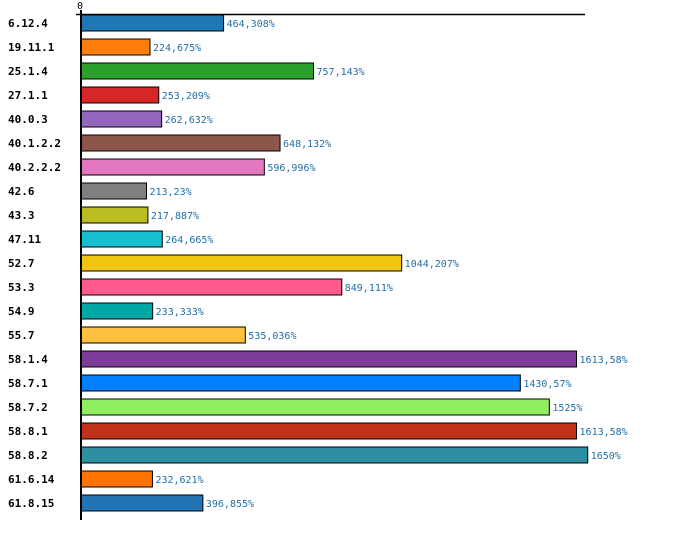 The image size is (700, 549). Describe the element at coordinates (186, 96) in the screenshot. I see `value-label: 253,209%` at that location.